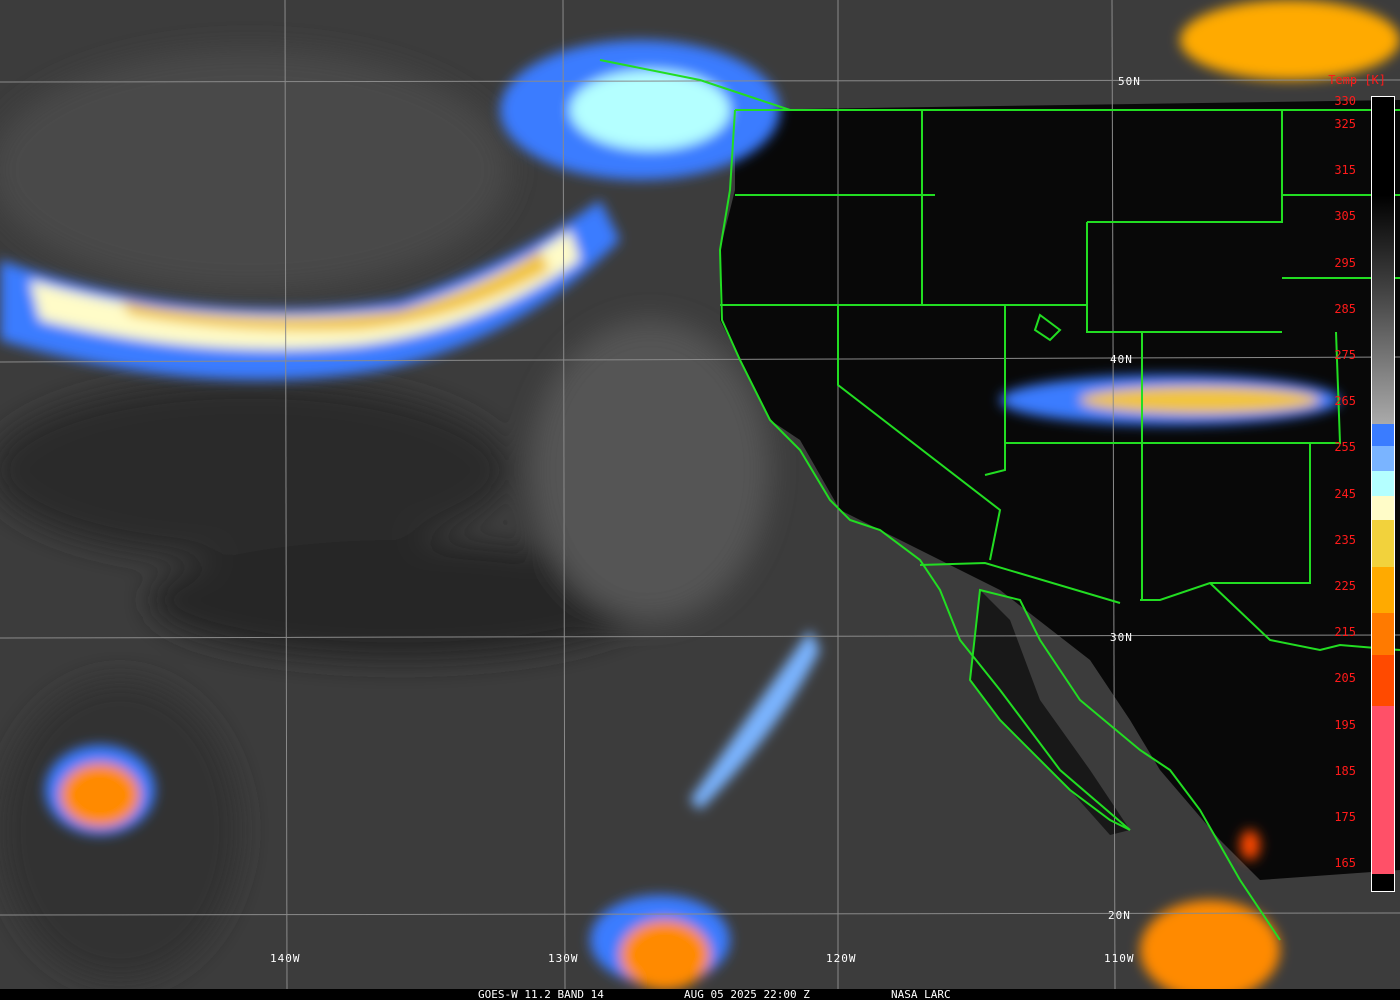  Describe the element at coordinates (1345, 308) in the screenshot. I see `colorbar-tick-label: 285` at that location.